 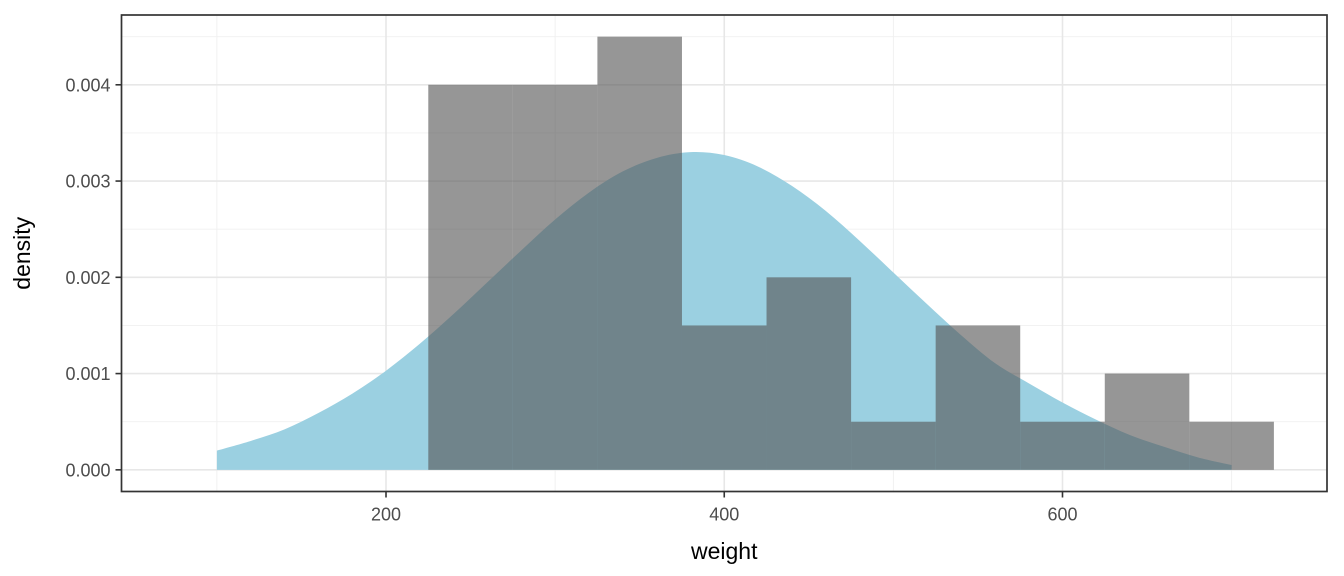 I want to click on x-tick-labels: 200 400 600, so click(x=724, y=515).